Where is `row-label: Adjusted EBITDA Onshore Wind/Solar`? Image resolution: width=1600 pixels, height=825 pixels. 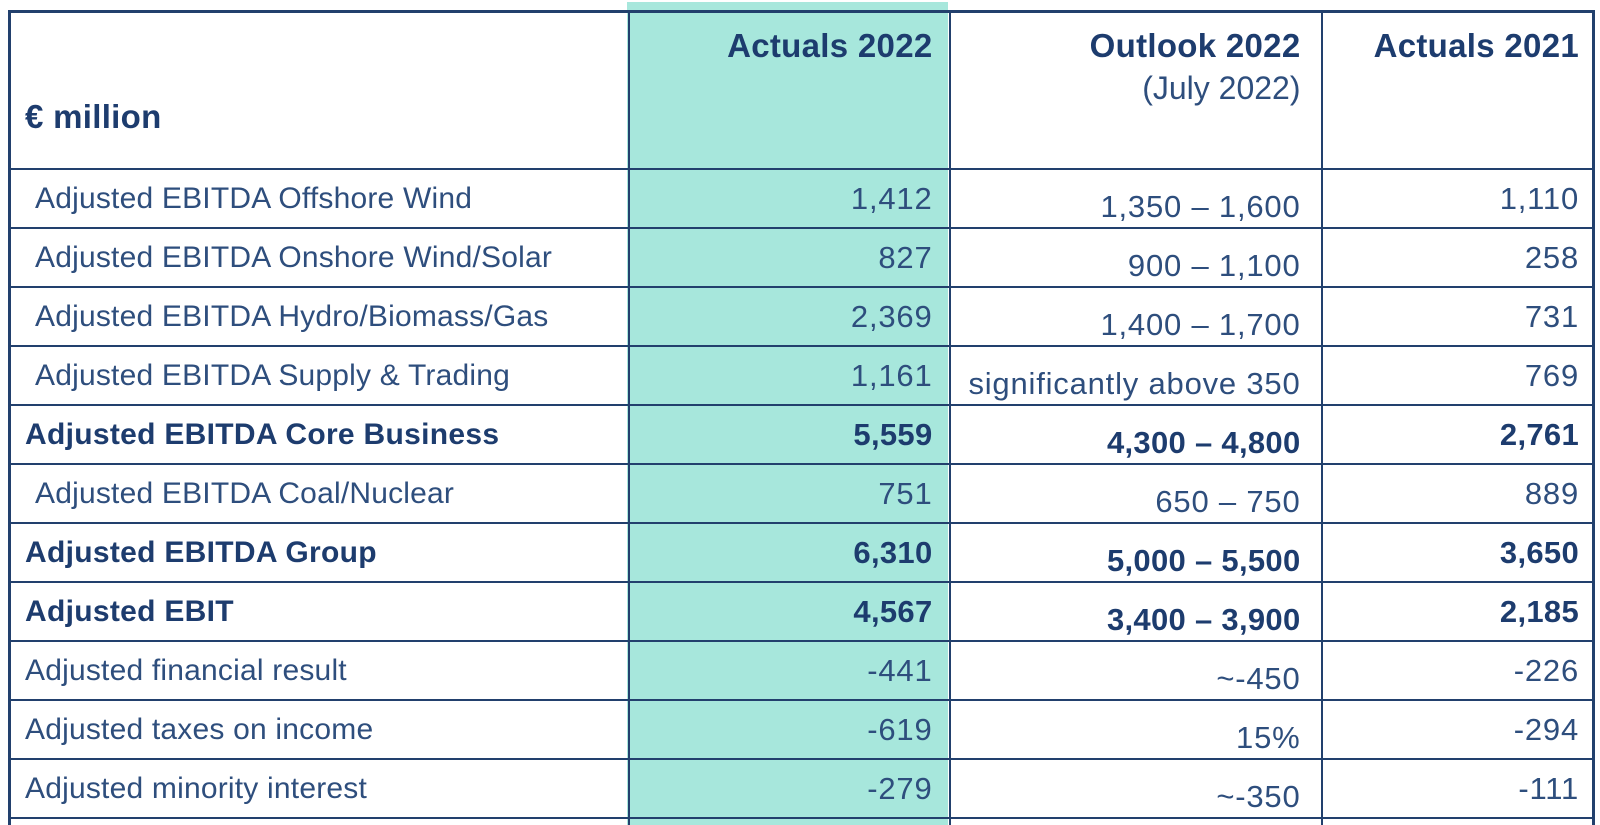
row-label: Adjusted EBITDA Onshore Wind/Solar is located at coordinates (294, 257).